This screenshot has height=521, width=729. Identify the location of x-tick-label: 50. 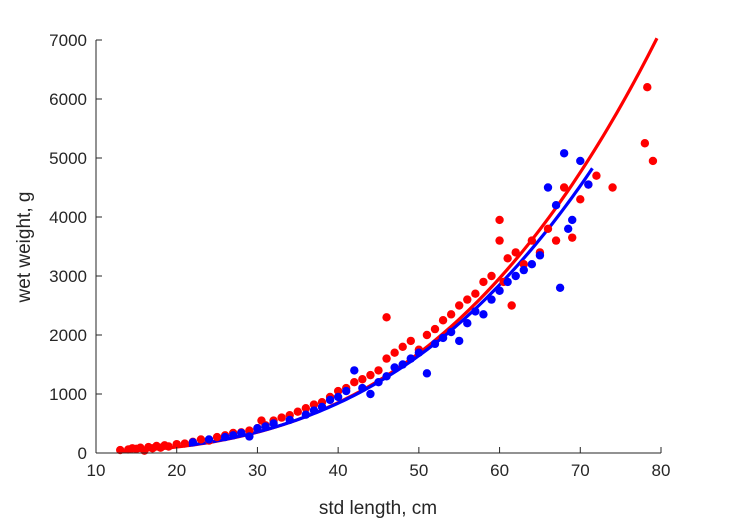
(418, 470).